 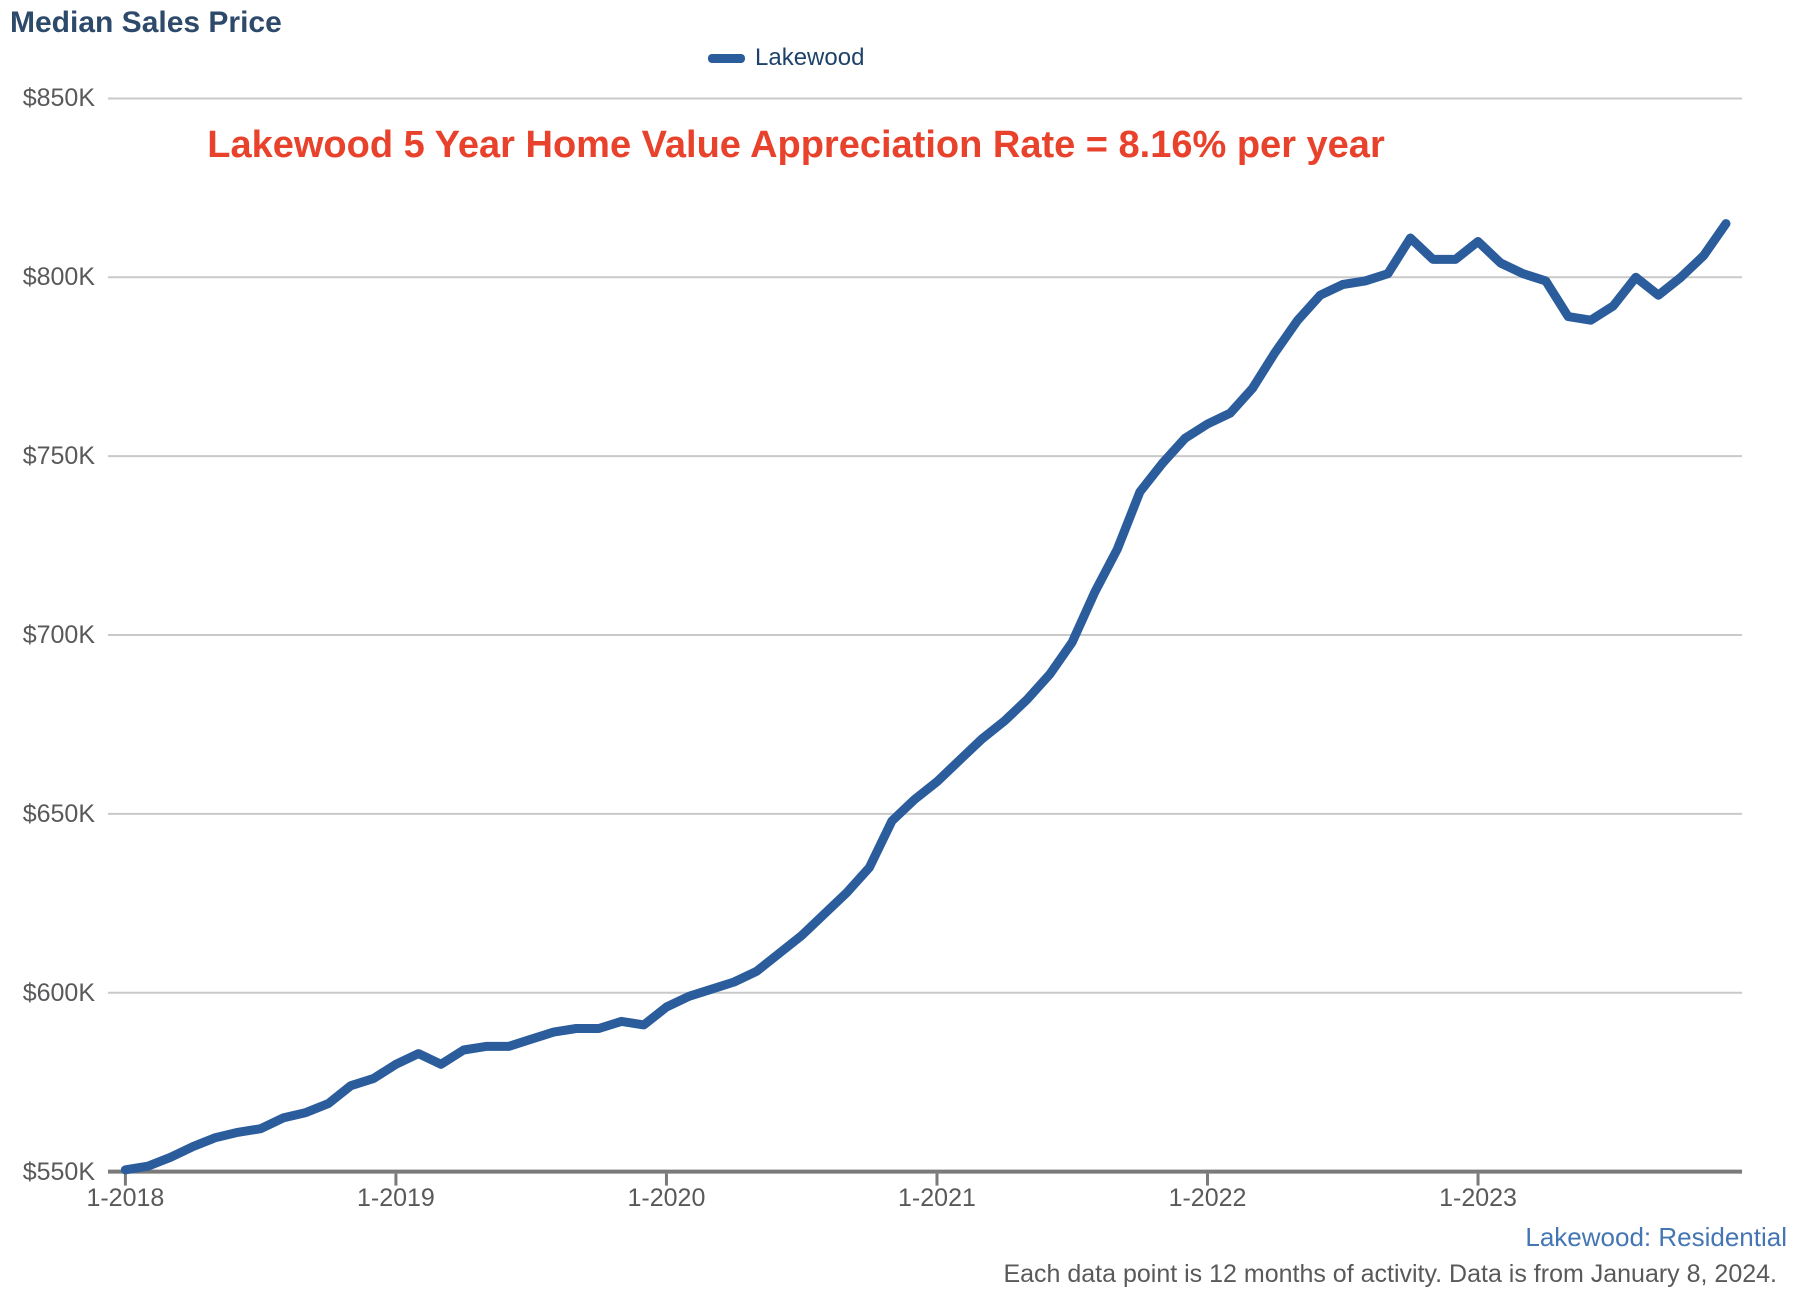 I want to click on legend-line-swatch, so click(x=726, y=58).